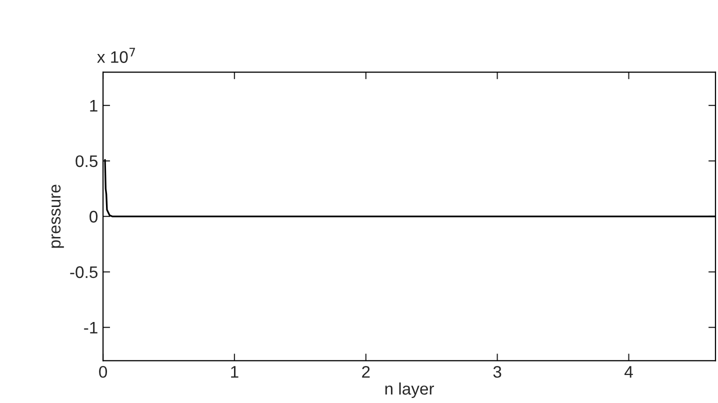 The width and height of the screenshot is (718, 403). Describe the element at coordinates (409, 390) in the screenshot. I see `x-axis-title: n layer` at that location.